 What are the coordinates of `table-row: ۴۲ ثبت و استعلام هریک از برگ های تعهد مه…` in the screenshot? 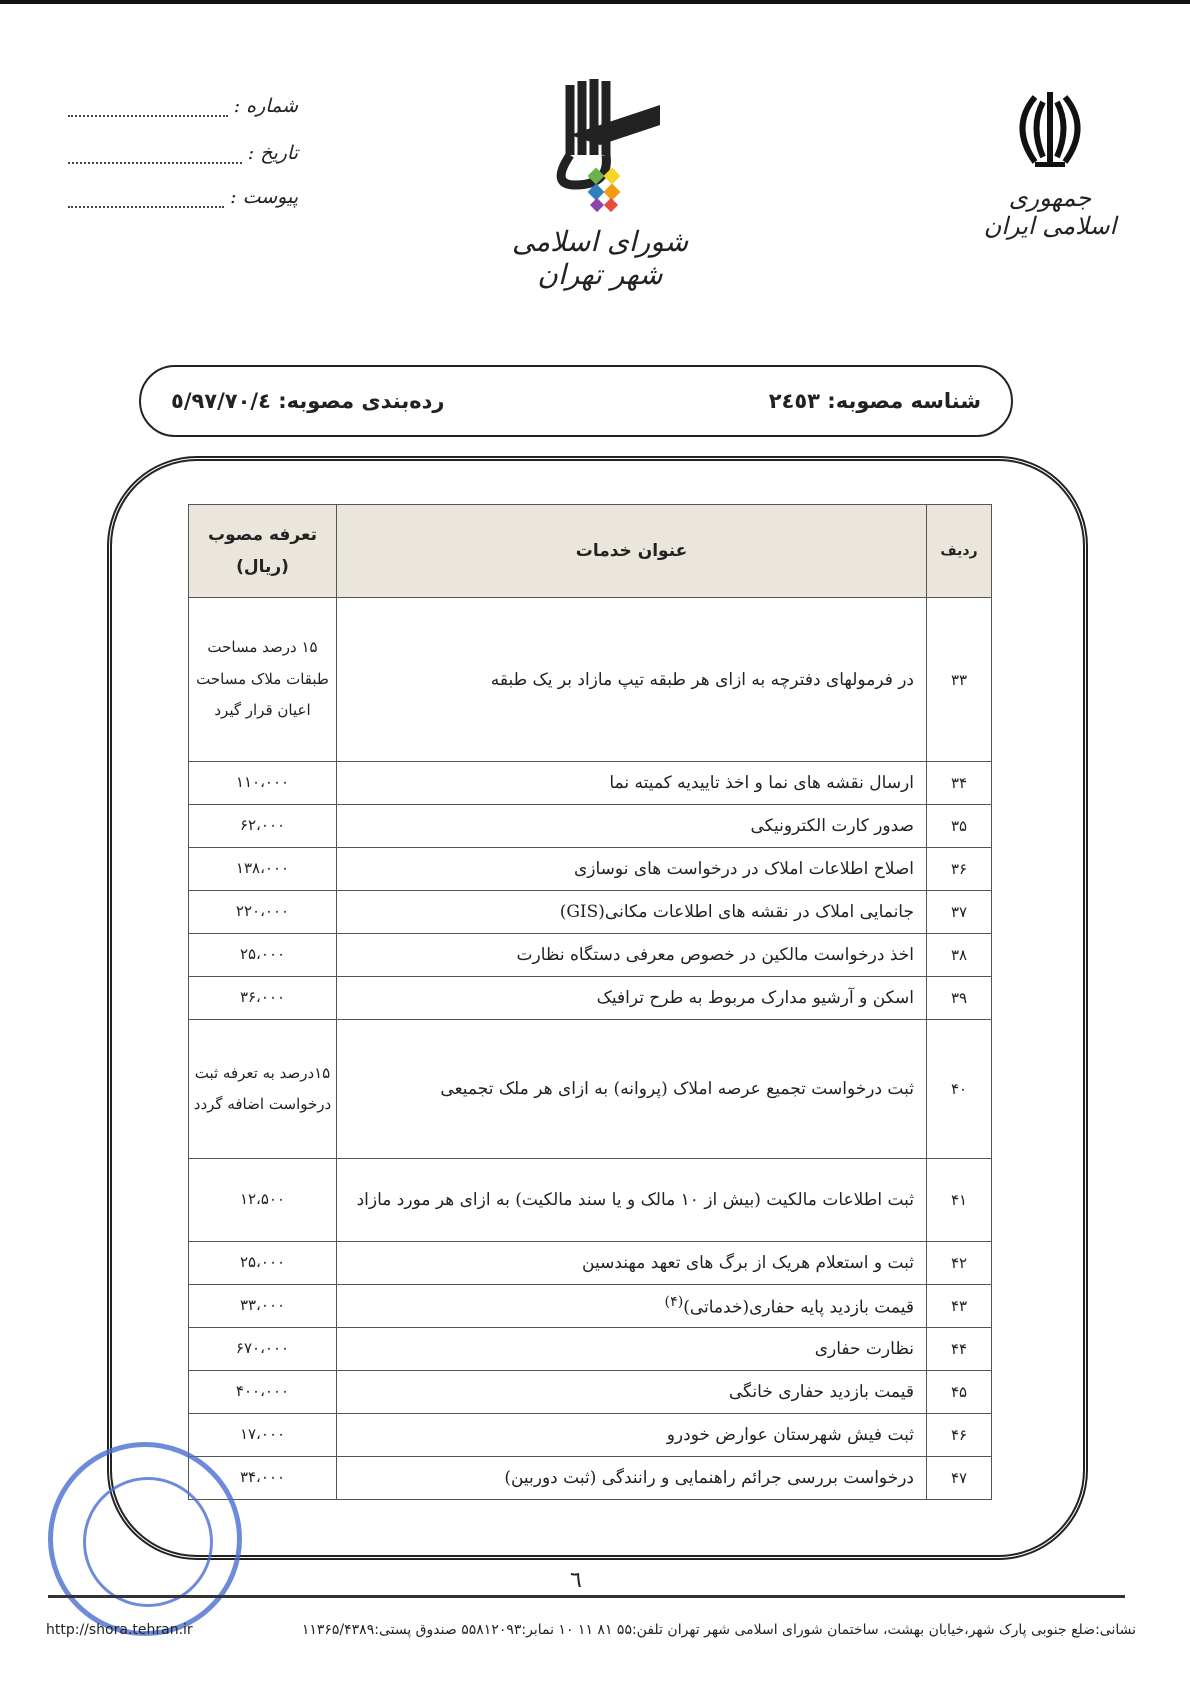 It's located at (590, 1263).